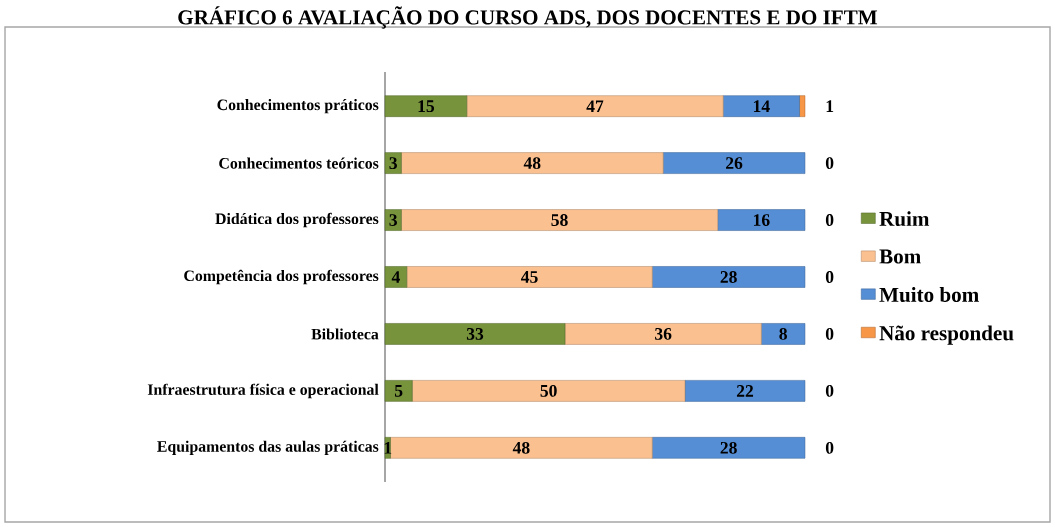 The width and height of the screenshot is (1055, 527). Describe the element at coordinates (299, 163) in the screenshot. I see `y-tick-label: Conhecimentos teóricos` at that location.